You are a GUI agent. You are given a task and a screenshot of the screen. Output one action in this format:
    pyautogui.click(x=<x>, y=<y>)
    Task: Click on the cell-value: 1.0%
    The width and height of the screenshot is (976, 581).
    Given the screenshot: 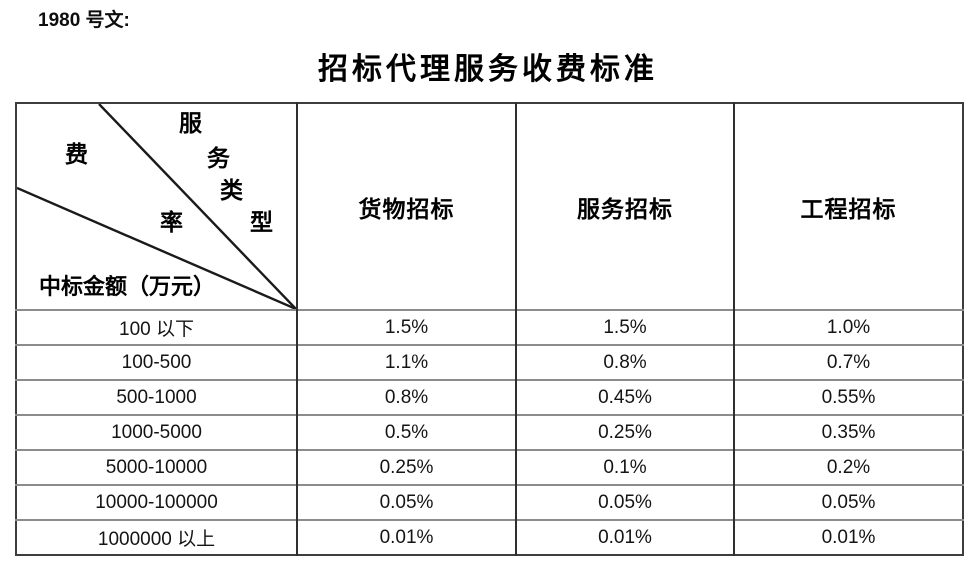 What is the action you would take?
    pyautogui.click(x=848, y=327)
    